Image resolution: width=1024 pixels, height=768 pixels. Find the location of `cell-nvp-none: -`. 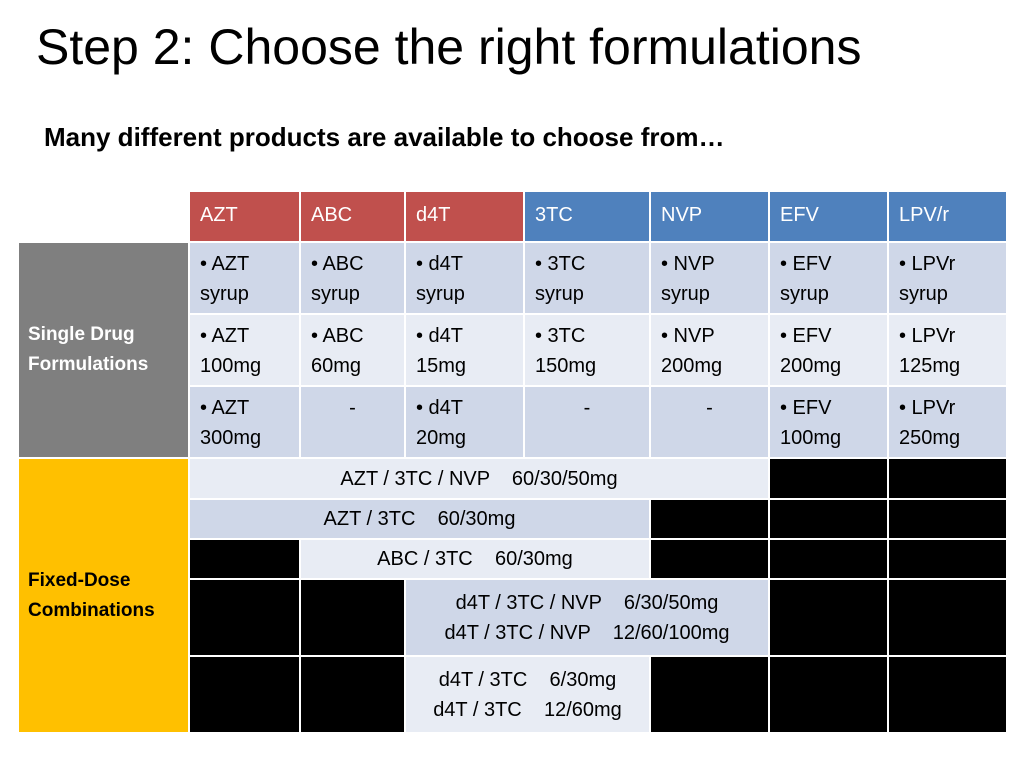

cell-nvp-none: - is located at coordinates (709, 422).